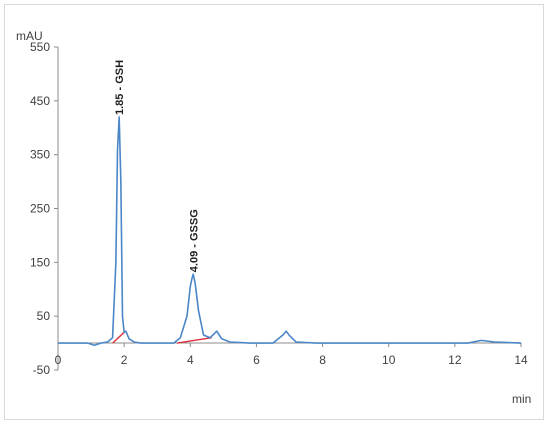 The height and width of the screenshot is (426, 550). Describe the element at coordinates (120, 87) in the screenshot. I see `peak-label: 1.85 - GSH` at that location.